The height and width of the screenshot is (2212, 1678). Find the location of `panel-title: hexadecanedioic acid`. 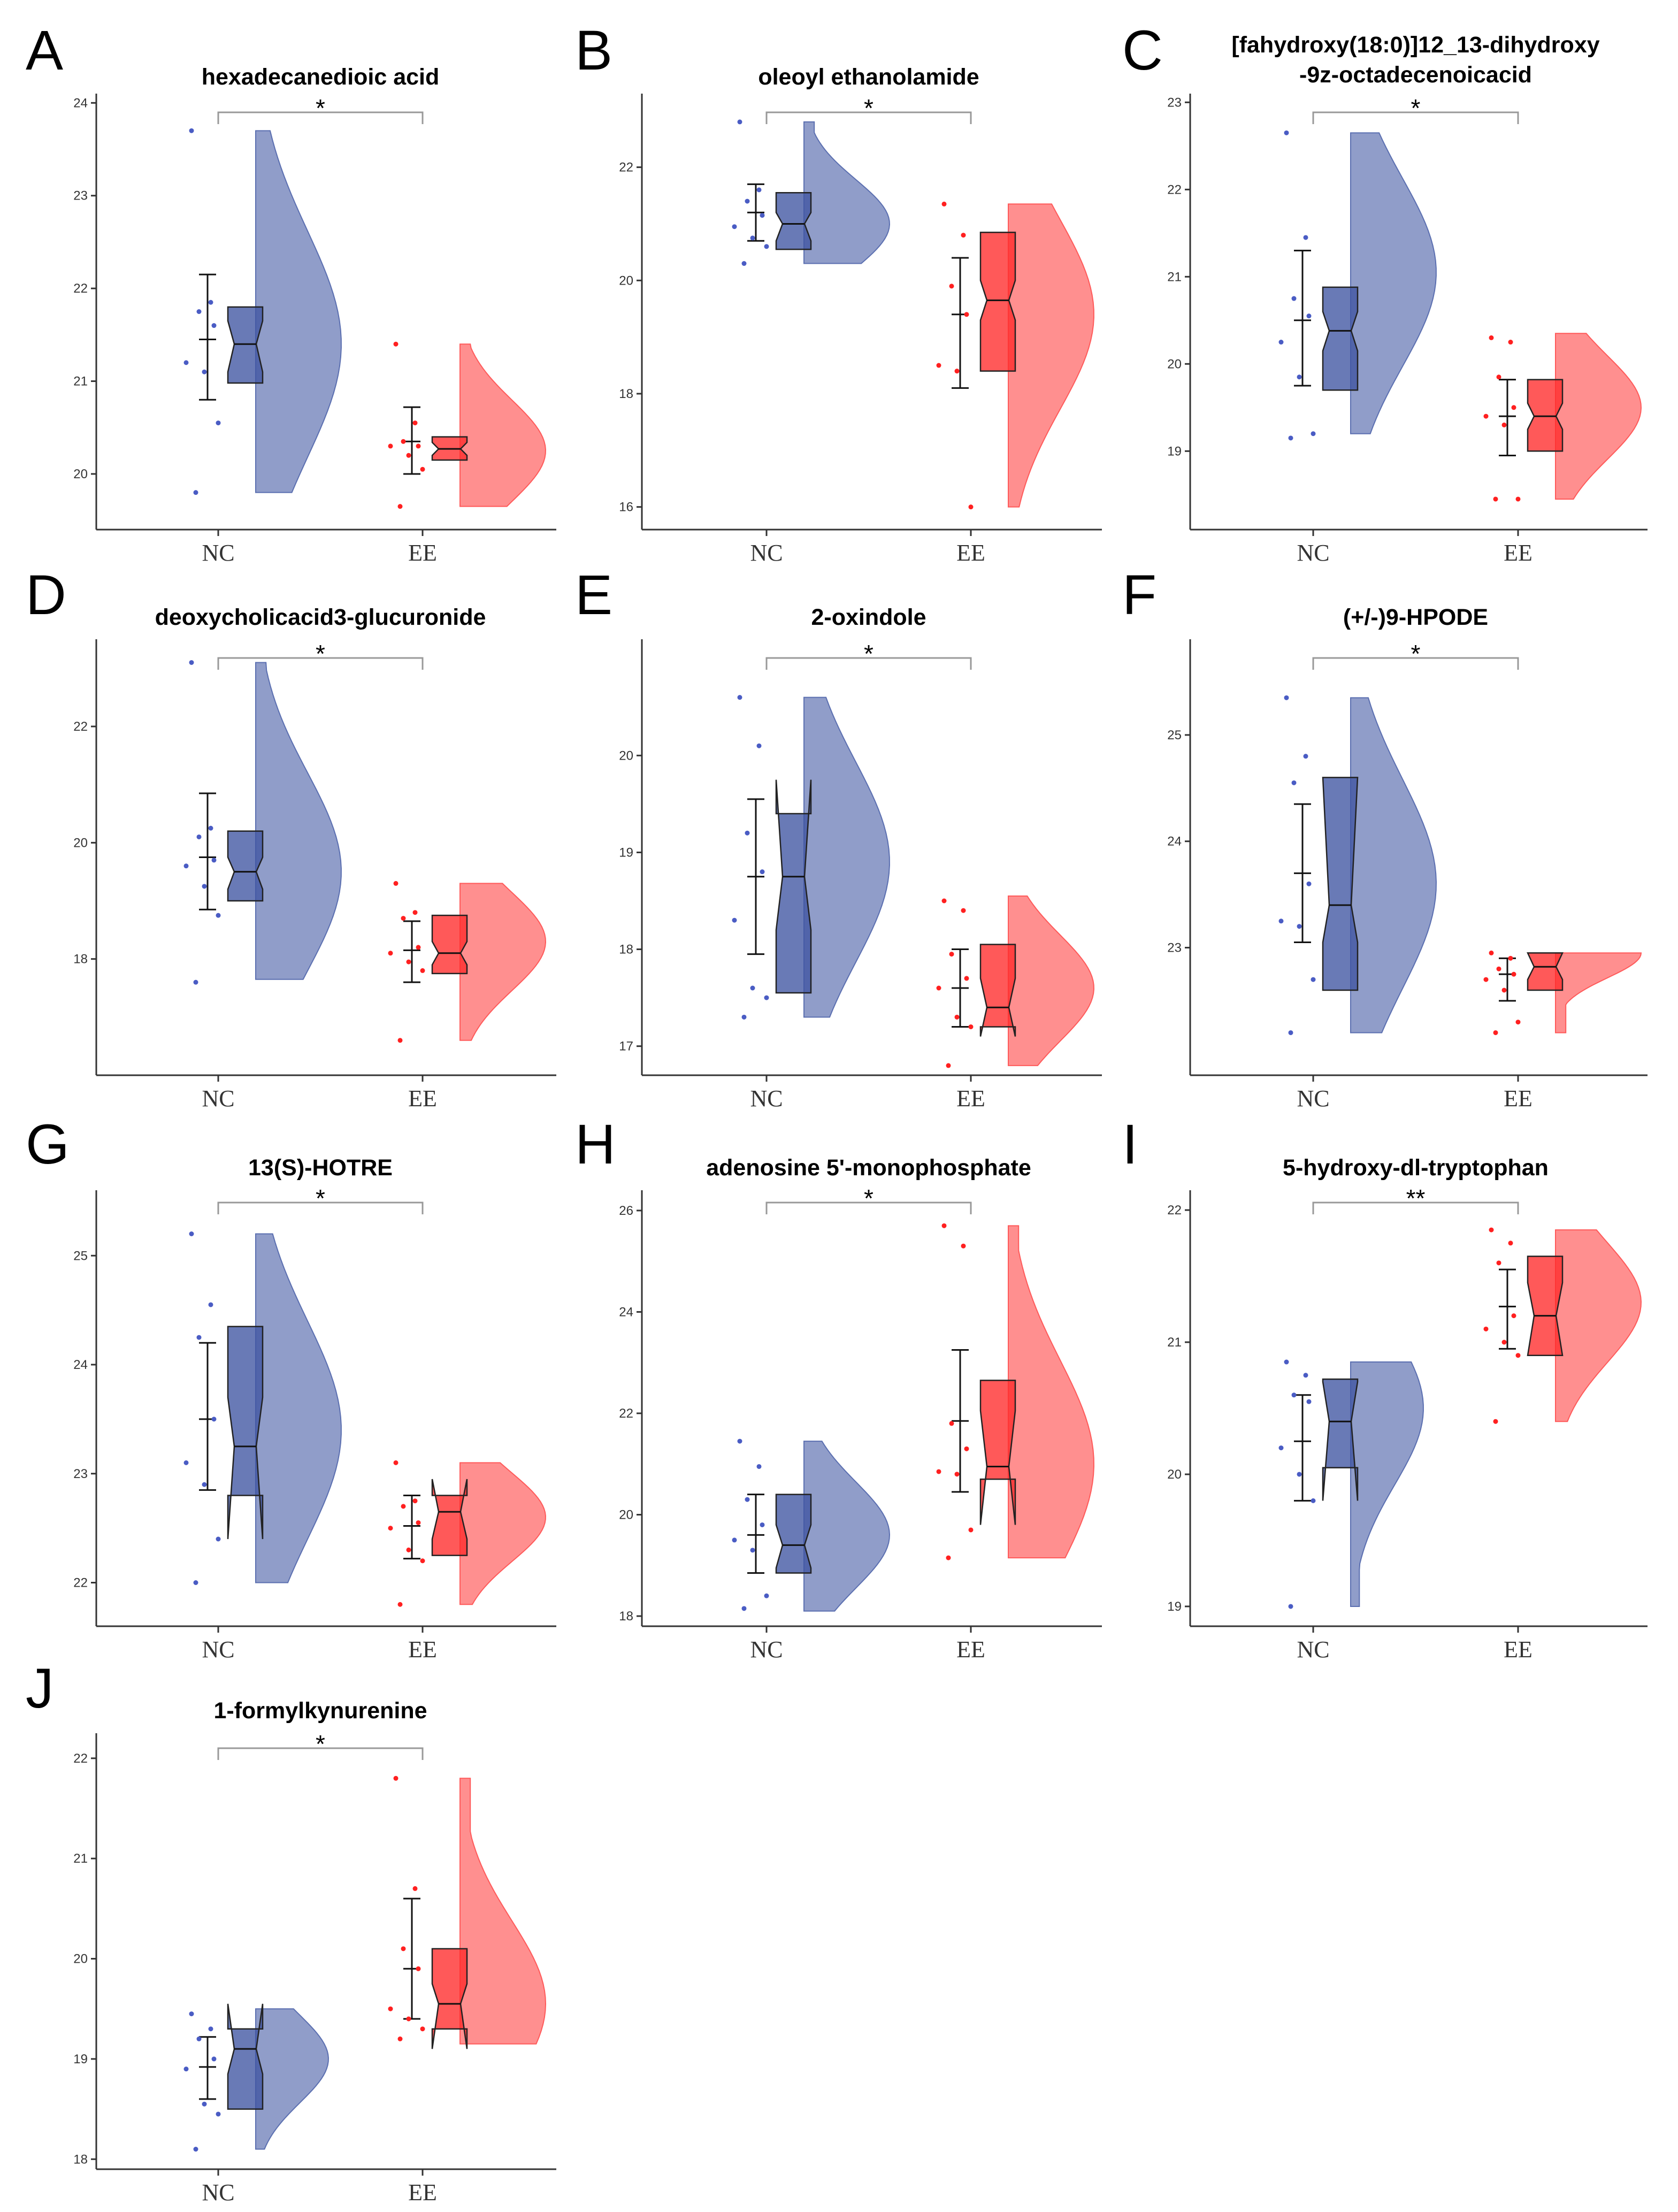

panel-title: hexadecanedioic acid is located at coordinates (321, 77).